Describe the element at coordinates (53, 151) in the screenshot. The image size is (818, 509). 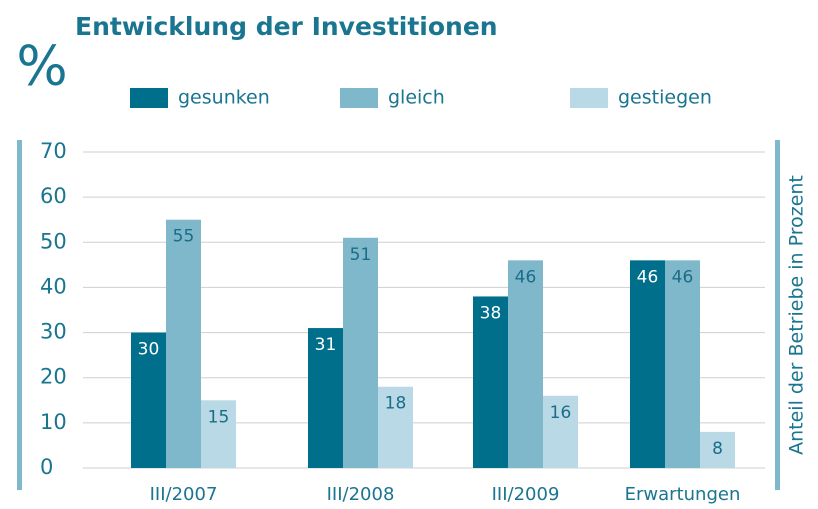
I see `y-tick-label: 70` at that location.